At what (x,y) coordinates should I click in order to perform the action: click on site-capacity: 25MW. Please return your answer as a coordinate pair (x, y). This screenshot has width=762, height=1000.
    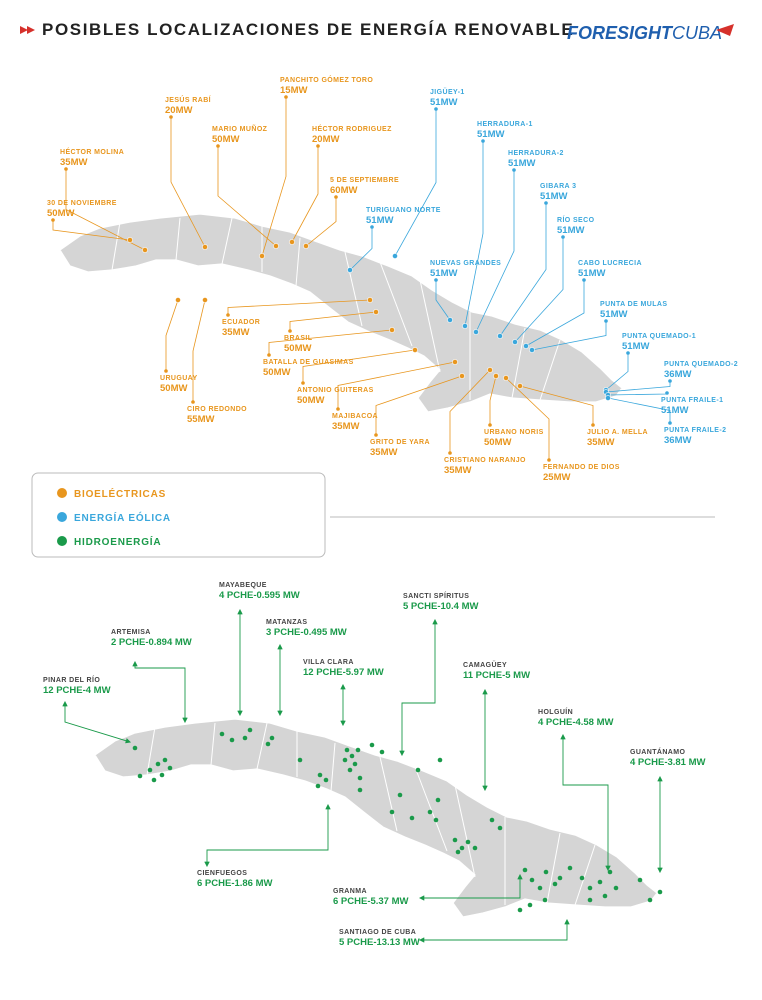
    Looking at the image, I should click on (556, 477).